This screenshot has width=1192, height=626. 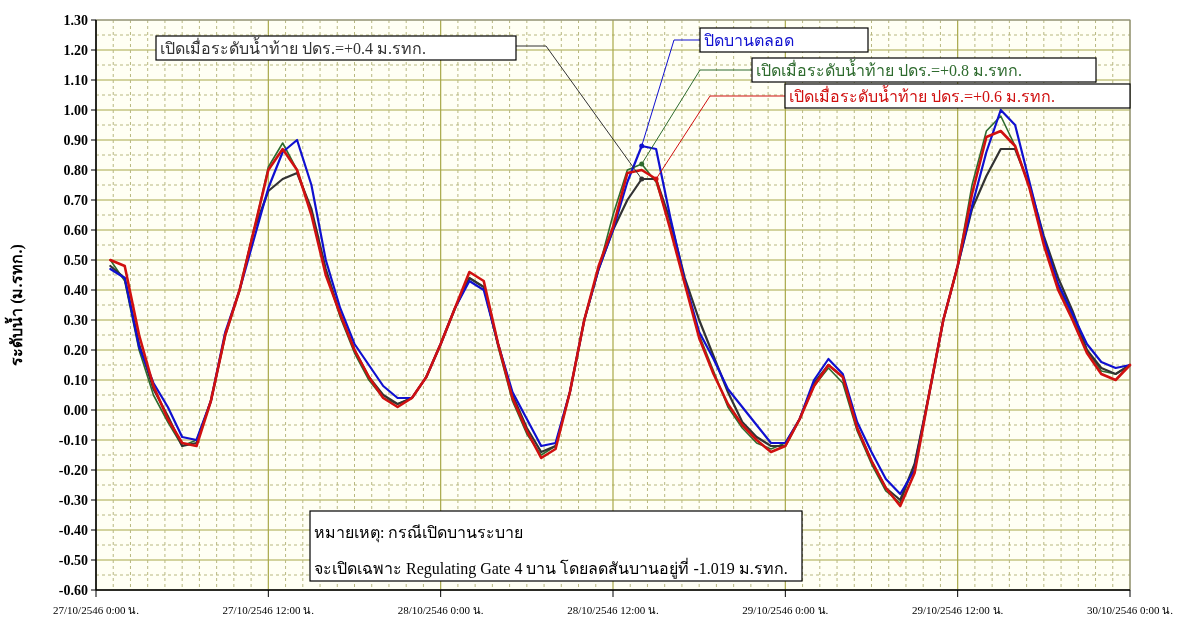 I want to click on y-tick-label: 0.20, so click(x=75, y=350).